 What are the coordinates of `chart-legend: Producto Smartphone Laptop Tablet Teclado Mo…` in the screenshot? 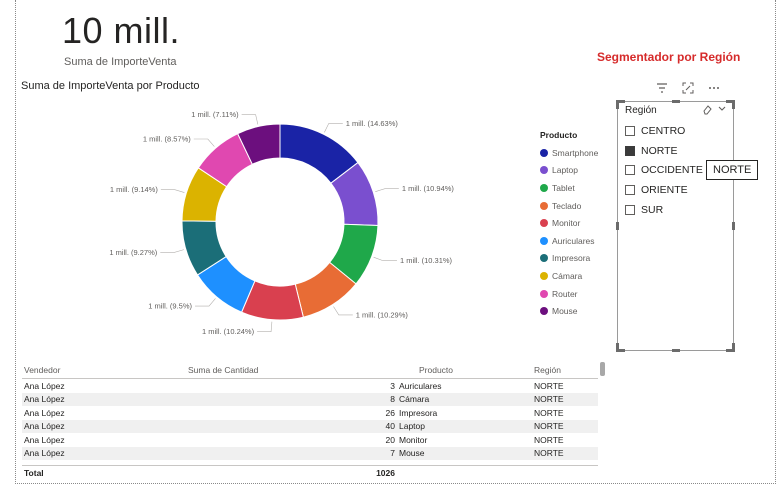 It's located at (569, 225).